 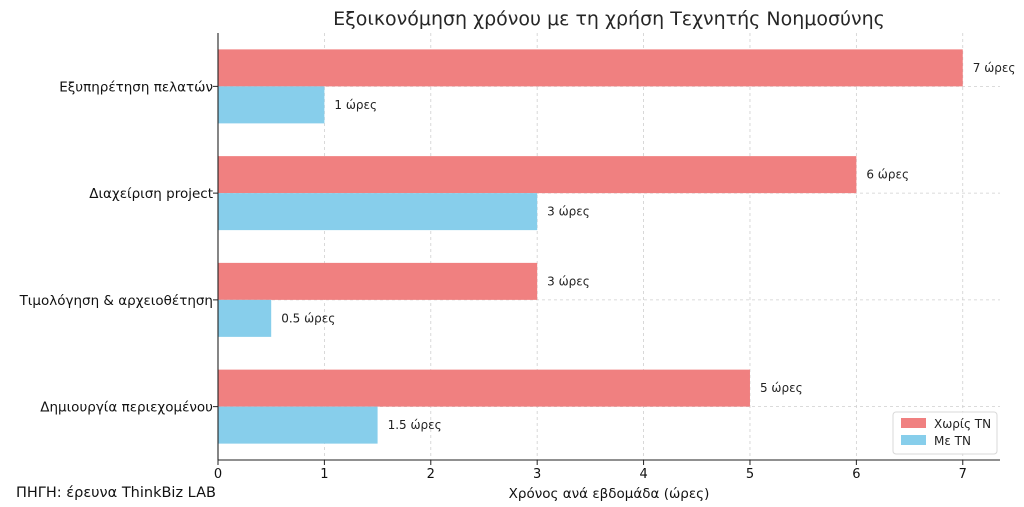 I want to click on x-tick-label: 7, so click(x=963, y=474).